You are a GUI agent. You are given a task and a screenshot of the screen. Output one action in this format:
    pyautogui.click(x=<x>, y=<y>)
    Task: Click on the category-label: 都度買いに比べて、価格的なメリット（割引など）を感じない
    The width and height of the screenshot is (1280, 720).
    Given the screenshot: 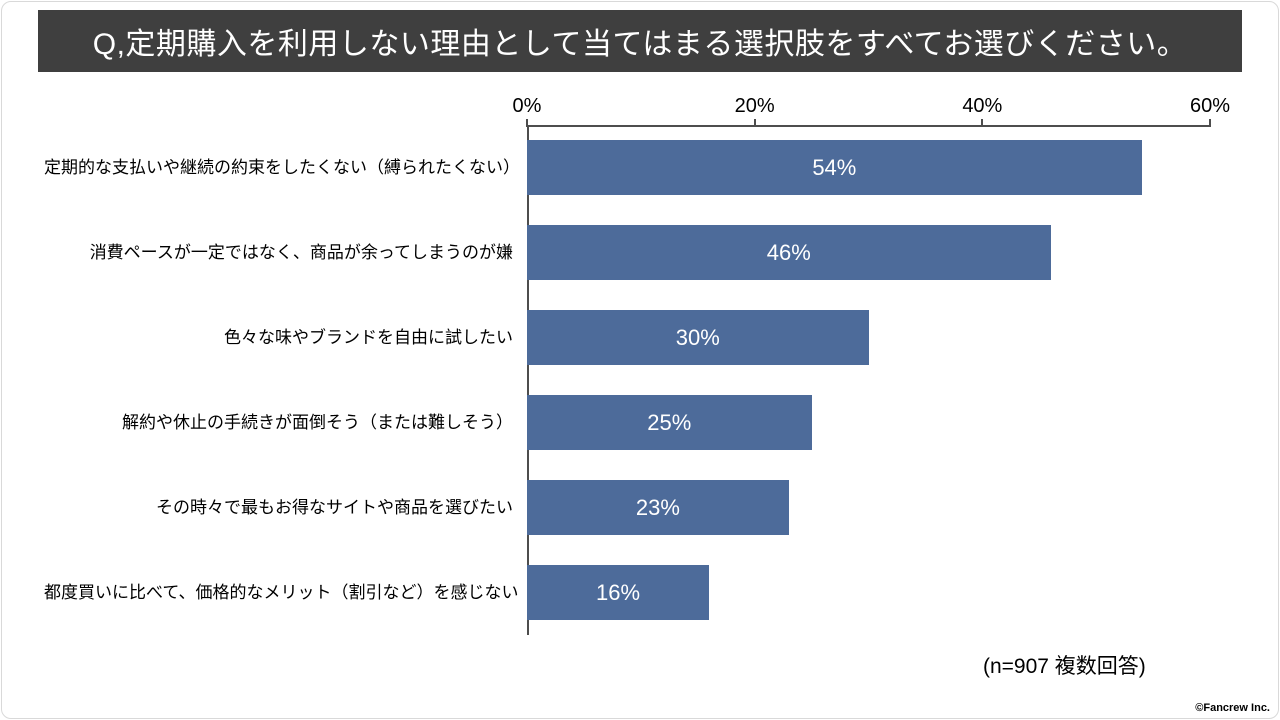 What is the action you would take?
    pyautogui.click(x=281, y=592)
    